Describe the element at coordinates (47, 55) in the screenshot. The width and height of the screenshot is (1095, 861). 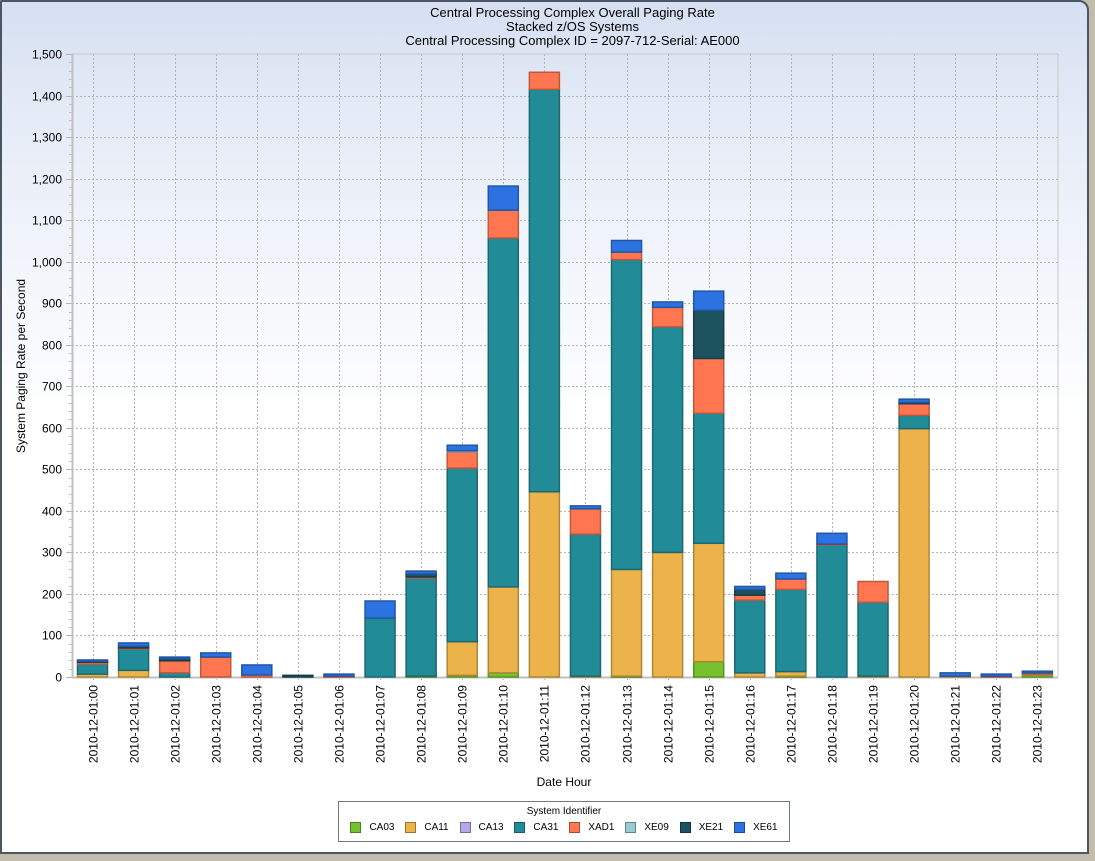
I see `y-tick-label: 1,500` at that location.